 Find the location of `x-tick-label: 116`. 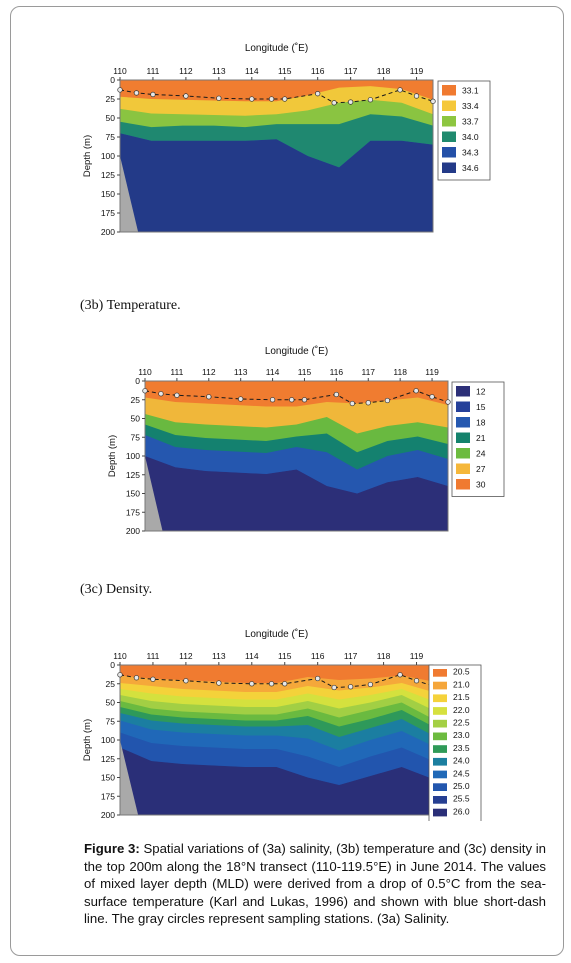

x-tick-label: 116 is located at coordinates (318, 71).